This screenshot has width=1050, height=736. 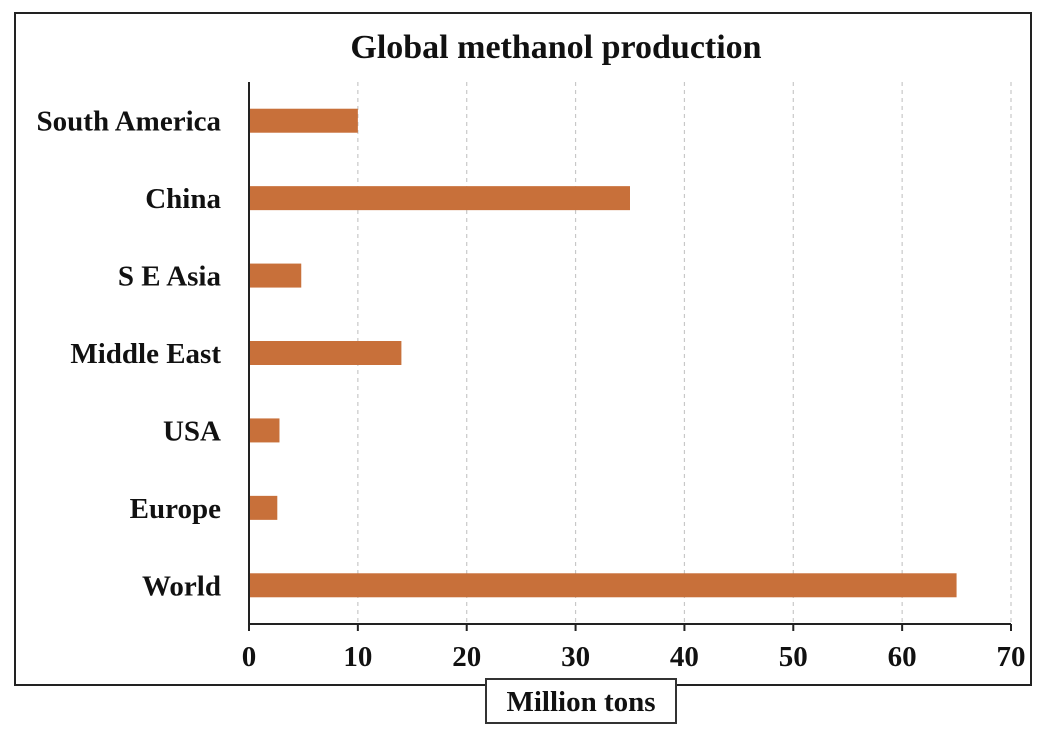 I want to click on x-tick-label-40: 40, so click(x=684, y=657).